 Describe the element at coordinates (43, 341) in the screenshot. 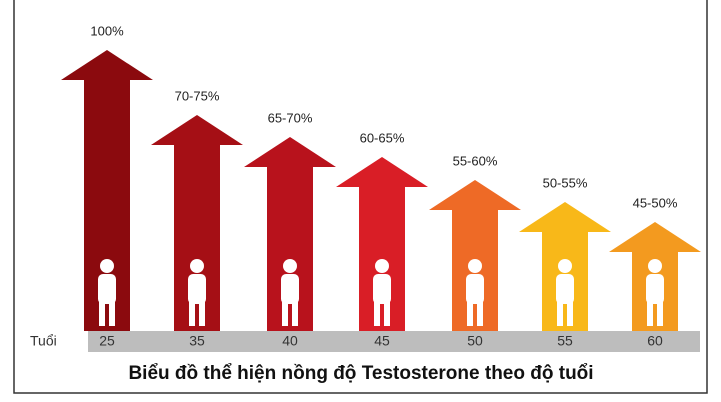

I see `axis-label: Tuổi` at that location.